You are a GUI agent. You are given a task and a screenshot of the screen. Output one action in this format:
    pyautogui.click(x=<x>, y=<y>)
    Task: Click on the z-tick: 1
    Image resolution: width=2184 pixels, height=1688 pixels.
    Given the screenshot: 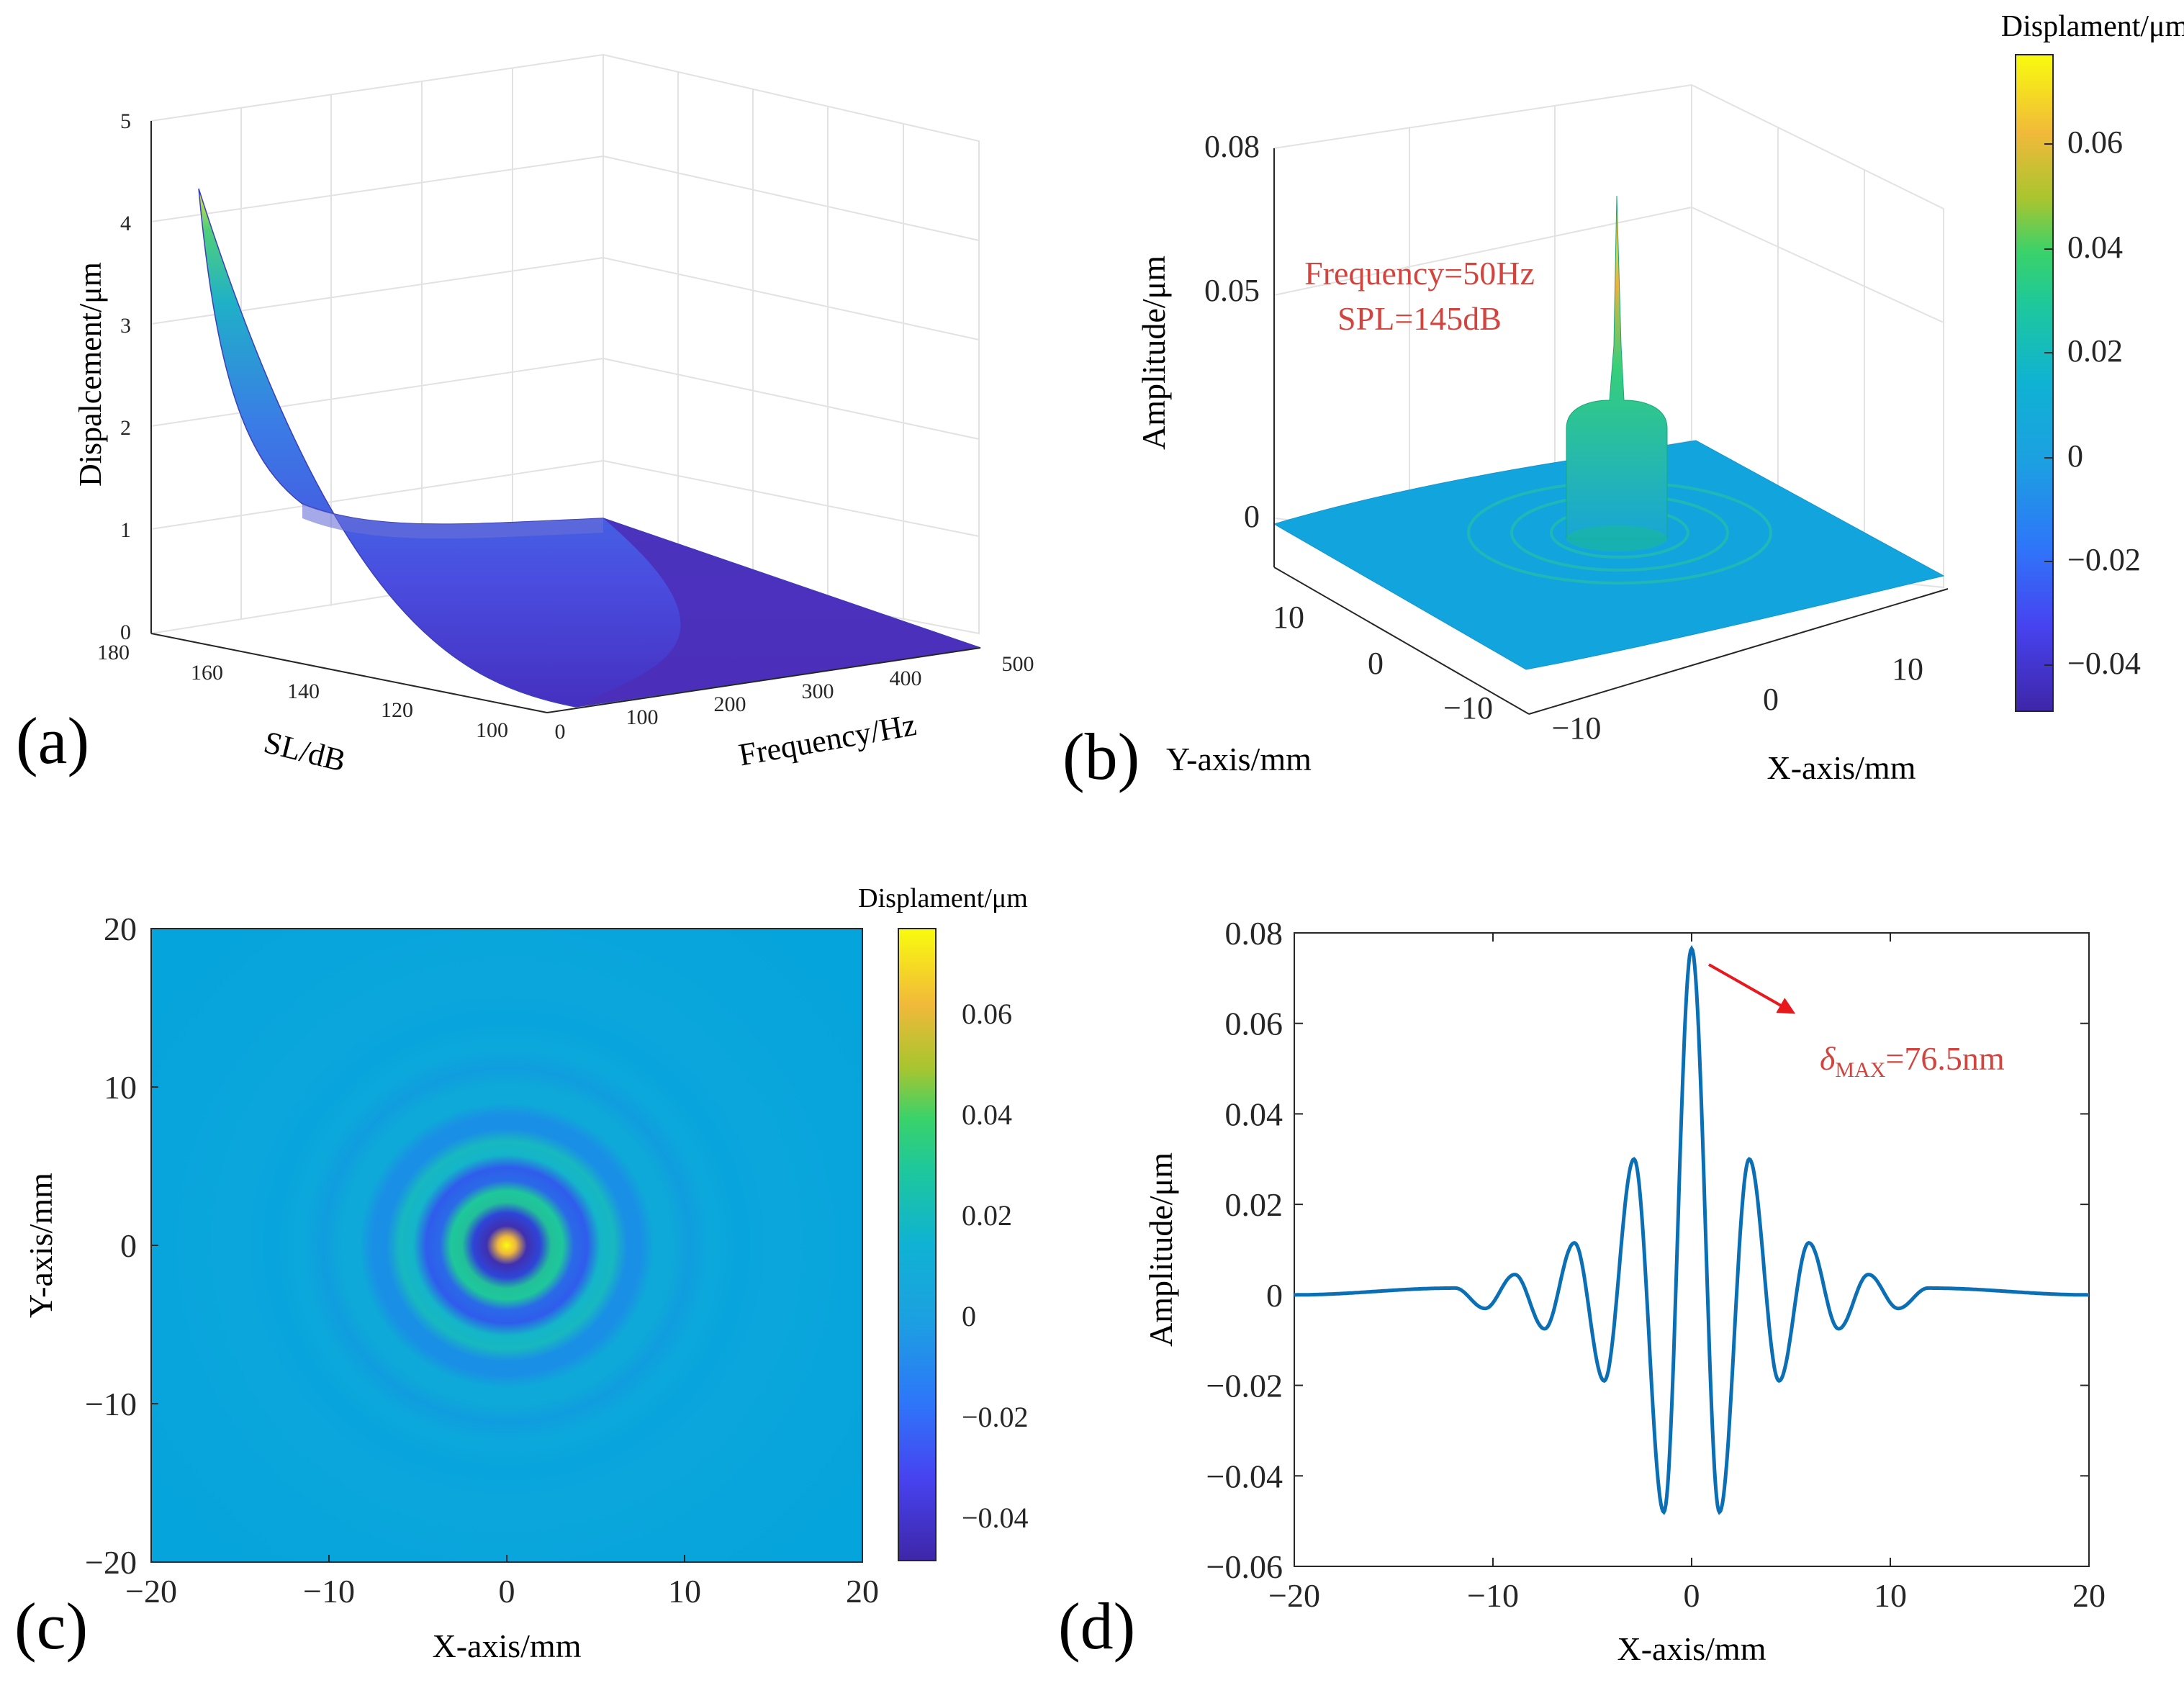 What is the action you would take?
    pyautogui.click(x=125, y=530)
    